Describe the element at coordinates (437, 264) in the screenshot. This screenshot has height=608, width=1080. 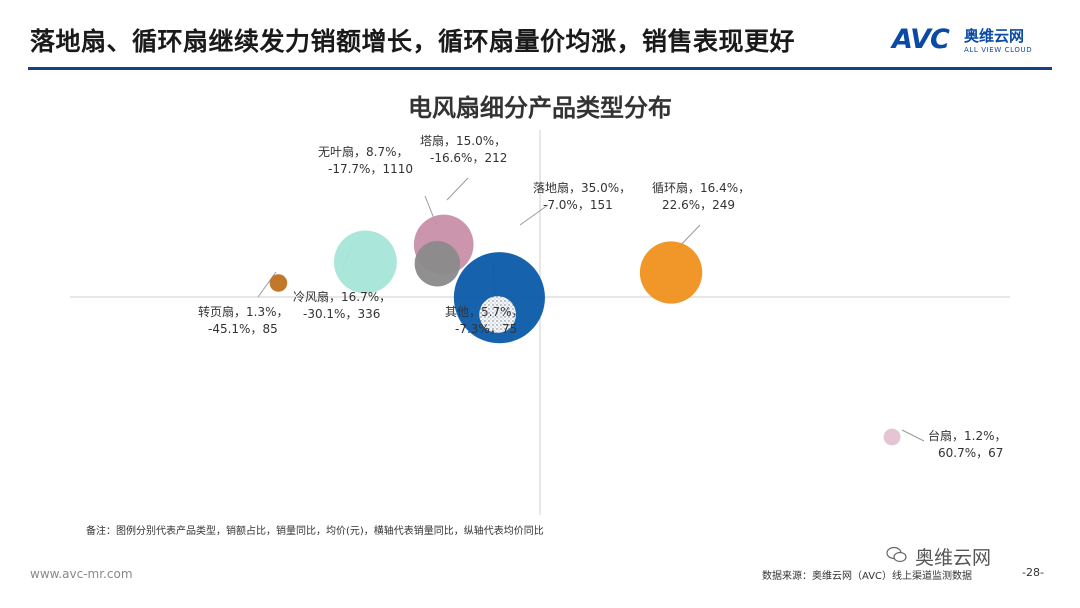
I see `bubble-无叶扇` at that location.